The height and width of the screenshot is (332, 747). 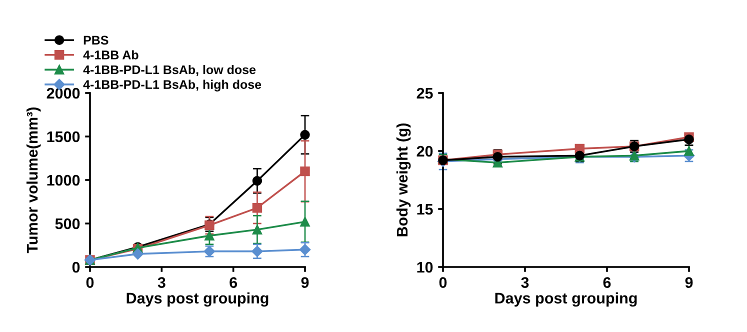 What do you see at coordinates (110, 55) in the screenshot?
I see `legend-label: 4-1BB Ab` at bounding box center [110, 55].